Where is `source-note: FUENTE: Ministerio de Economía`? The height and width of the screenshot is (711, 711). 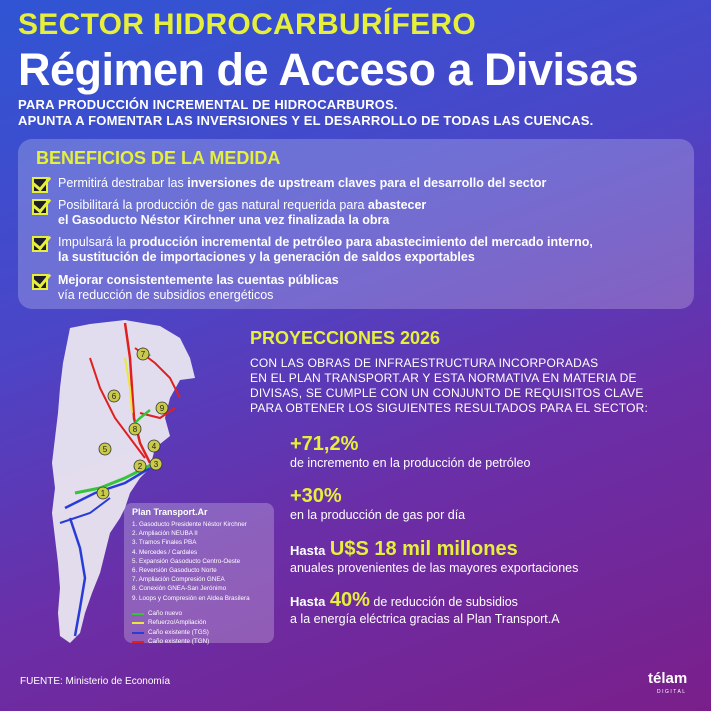 source-note: FUENTE: Ministerio de Economía is located at coordinates (95, 681).